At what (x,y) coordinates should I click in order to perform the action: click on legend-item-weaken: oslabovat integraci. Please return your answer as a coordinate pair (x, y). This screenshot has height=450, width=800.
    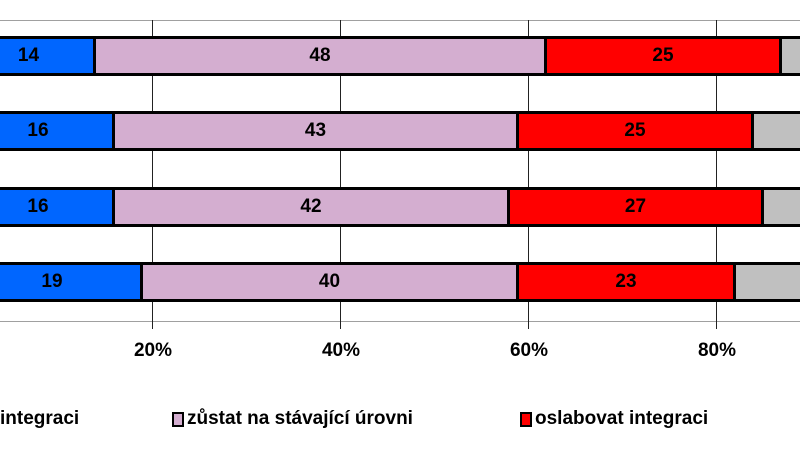
    Looking at the image, I should click on (614, 419).